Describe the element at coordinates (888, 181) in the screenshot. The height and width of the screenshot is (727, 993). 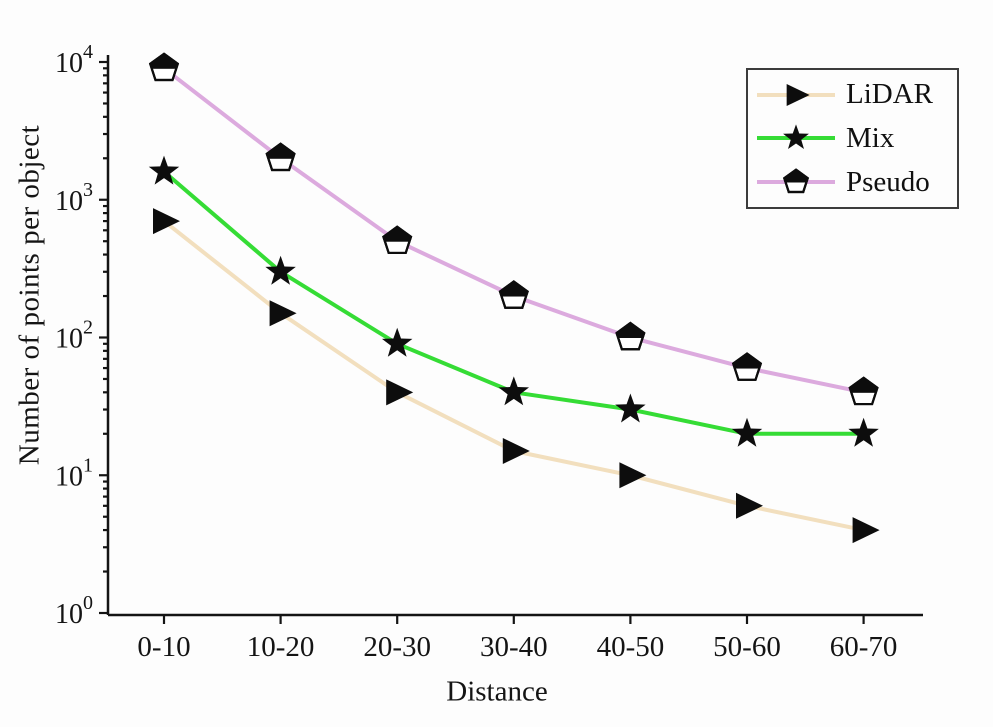
I see `legend-label: Pseudo` at that location.